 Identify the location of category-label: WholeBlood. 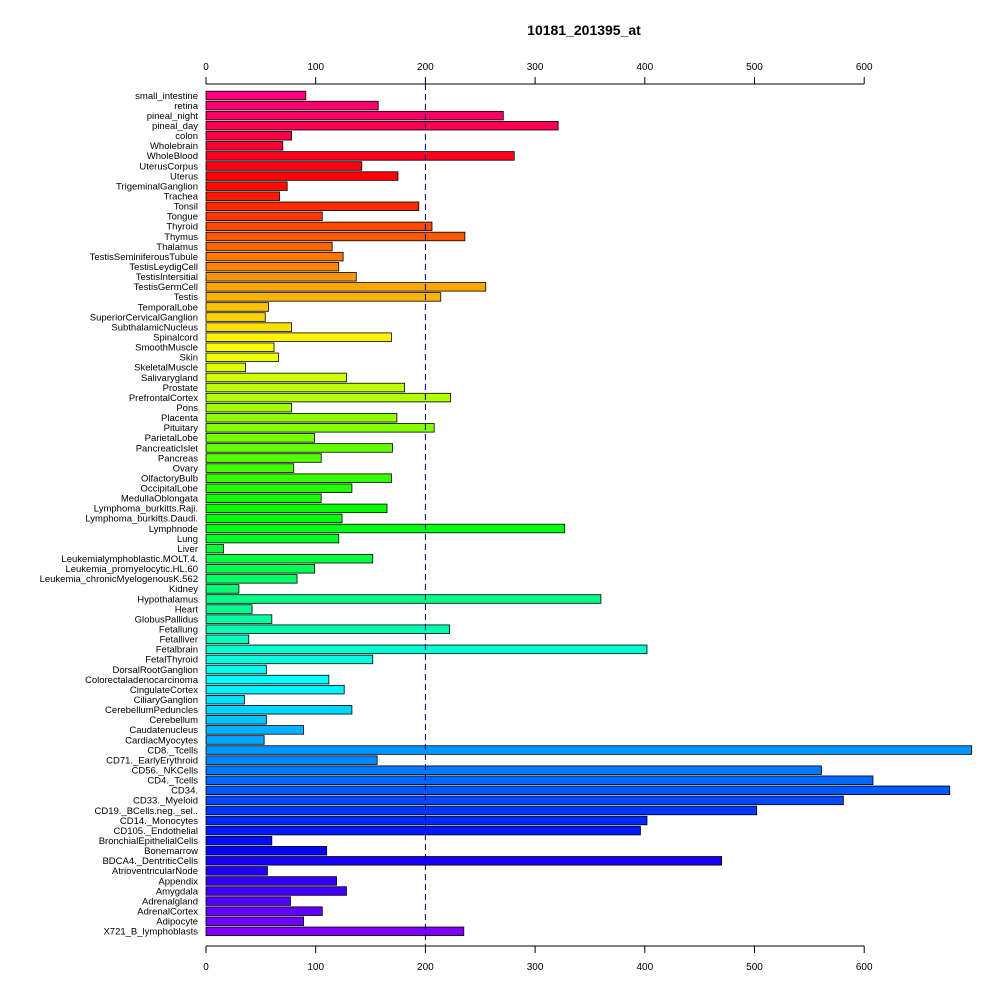
(172, 156).